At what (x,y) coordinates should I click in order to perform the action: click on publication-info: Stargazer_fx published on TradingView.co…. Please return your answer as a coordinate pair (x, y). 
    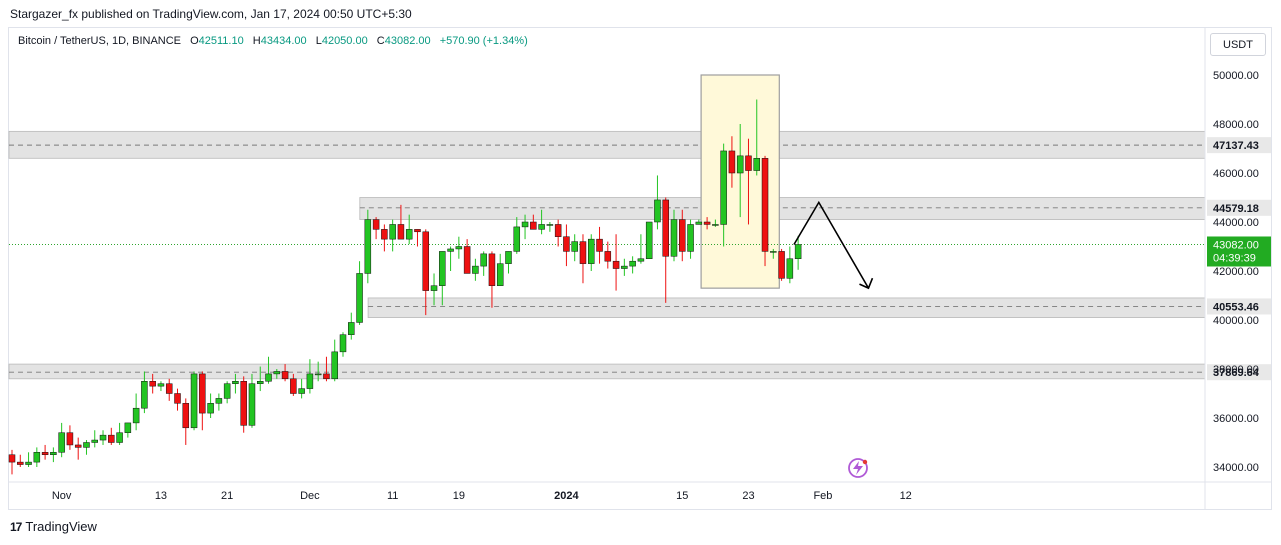
    Looking at the image, I should click on (211, 14).